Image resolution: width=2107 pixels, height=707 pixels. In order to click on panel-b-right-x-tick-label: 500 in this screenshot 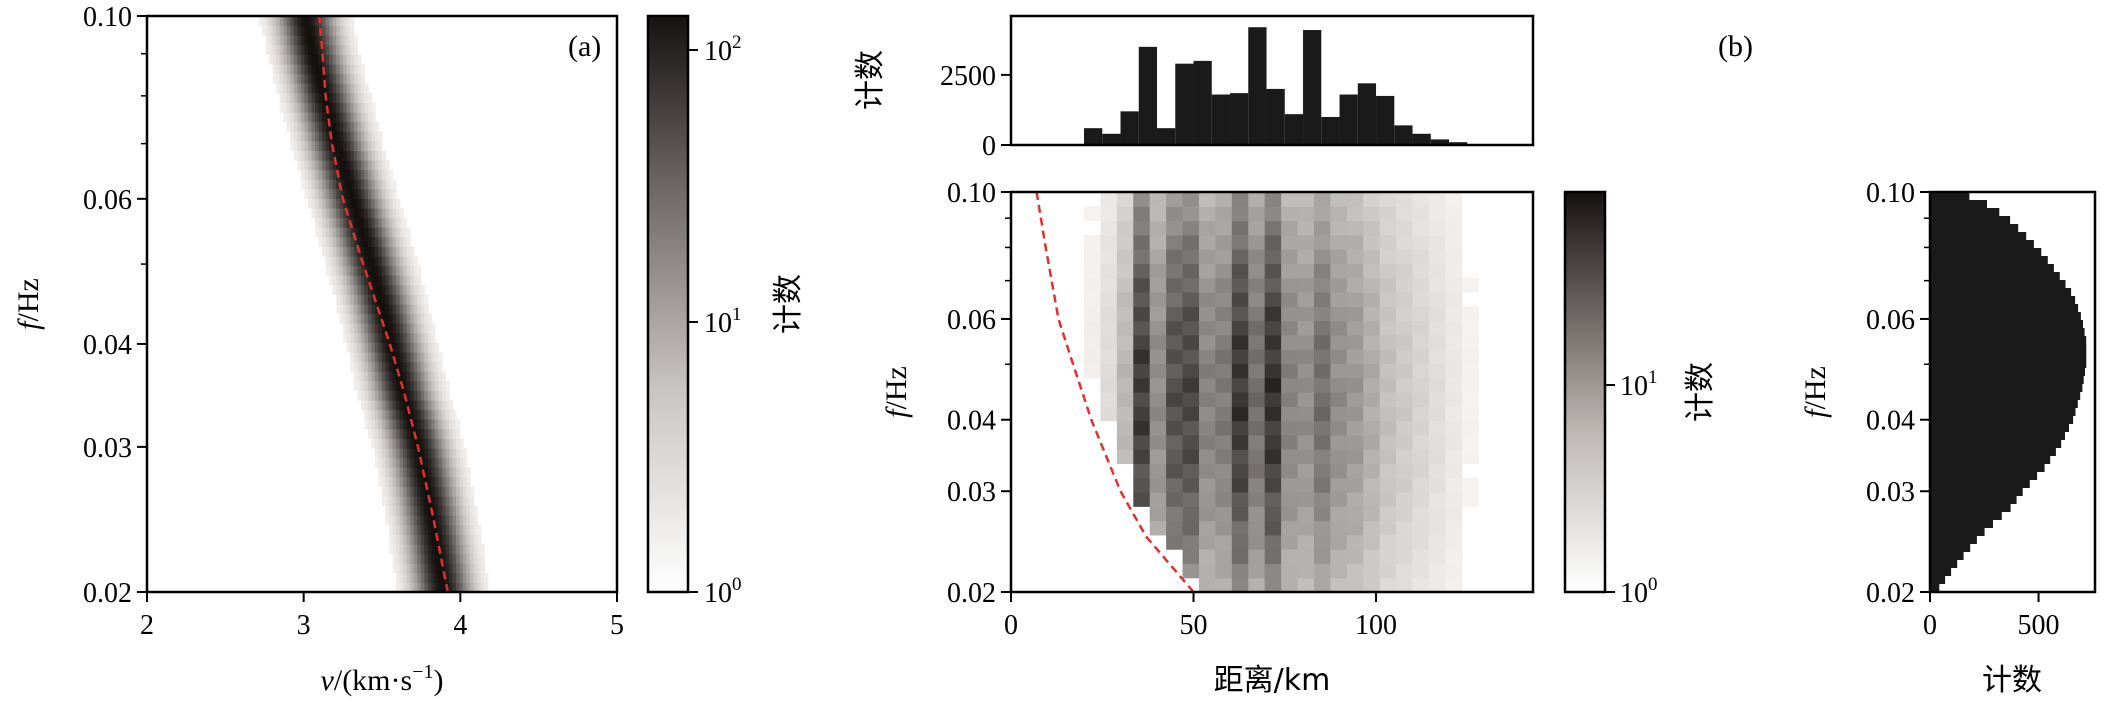, I will do `click(2039, 625)`.